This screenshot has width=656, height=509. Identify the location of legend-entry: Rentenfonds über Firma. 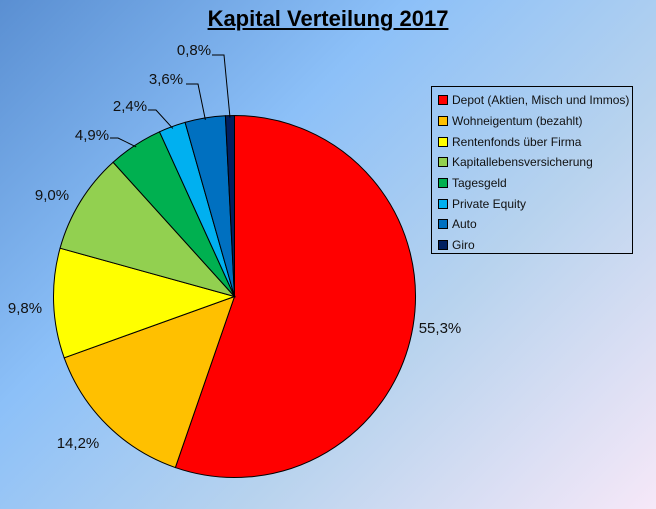
(535, 141).